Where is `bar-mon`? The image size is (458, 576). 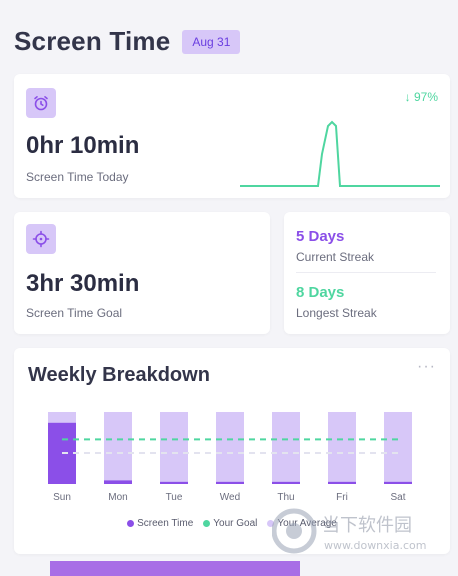 bar-mon is located at coordinates (118, 482).